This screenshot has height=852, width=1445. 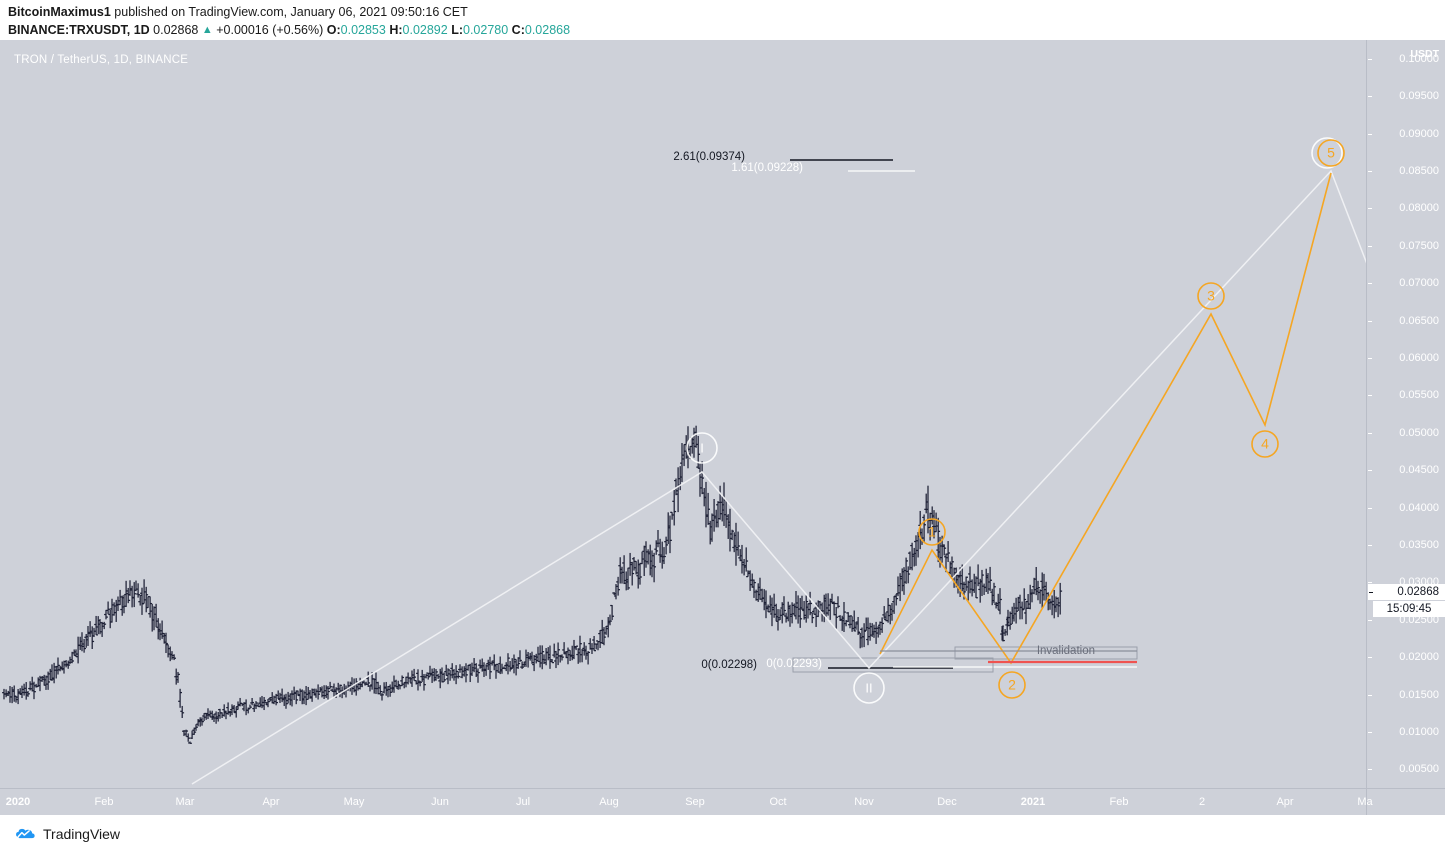 I want to click on wave-label-text: 4, so click(x=1265, y=444).